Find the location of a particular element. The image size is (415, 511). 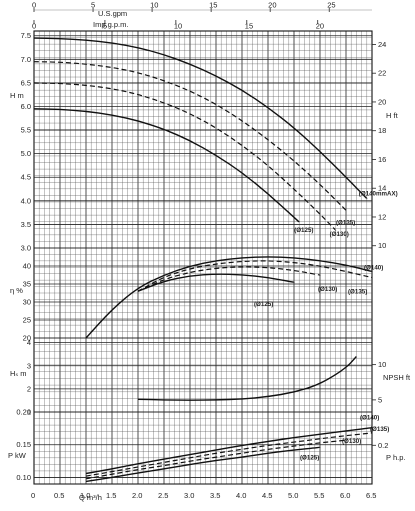

curve-label-head-2: (Ø130) is located at coordinates (339, 234).